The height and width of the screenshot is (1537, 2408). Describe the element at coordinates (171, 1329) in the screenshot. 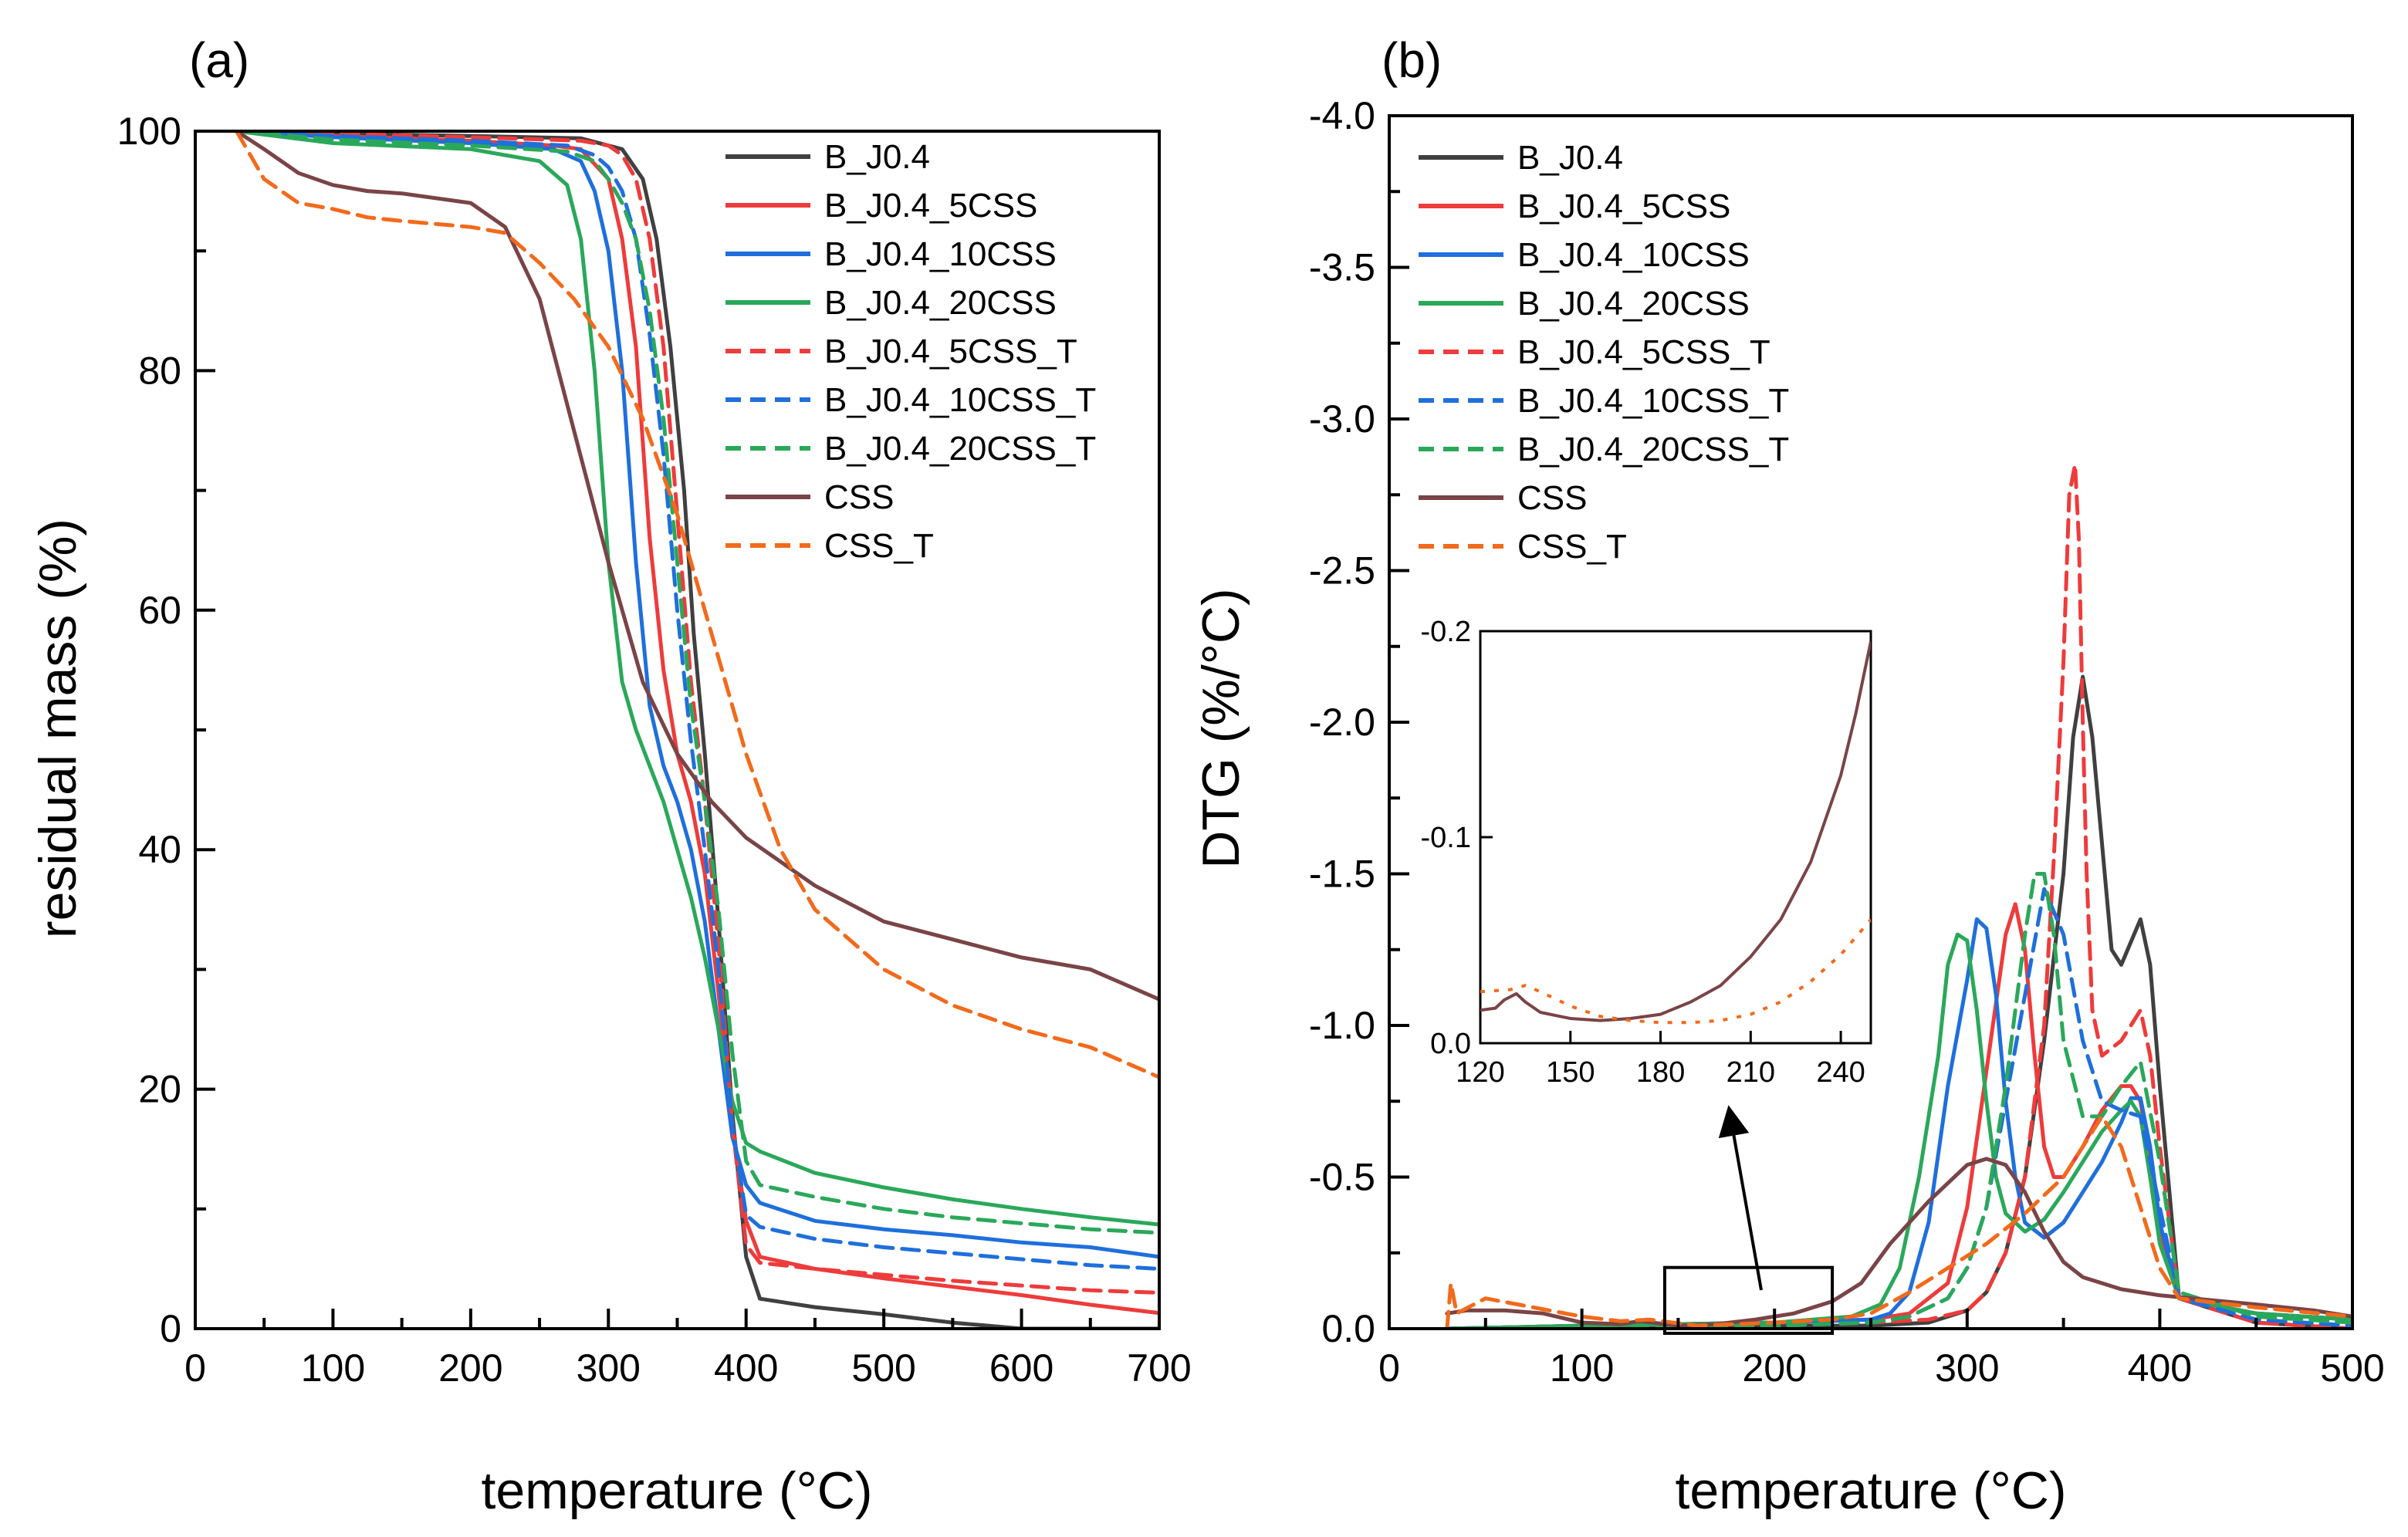

I see `y-tick-label: 0` at that location.